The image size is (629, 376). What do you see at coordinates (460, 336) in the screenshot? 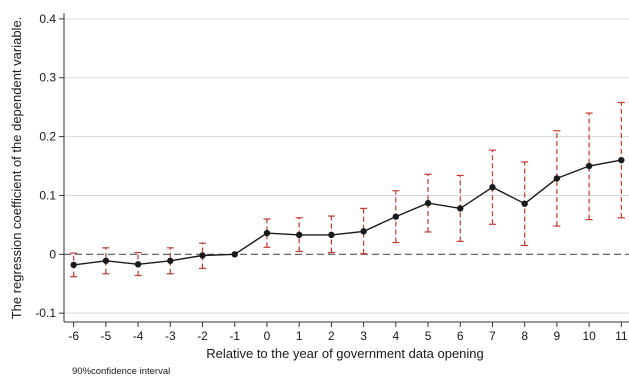
I see `x-tick-label: 6` at bounding box center [460, 336].